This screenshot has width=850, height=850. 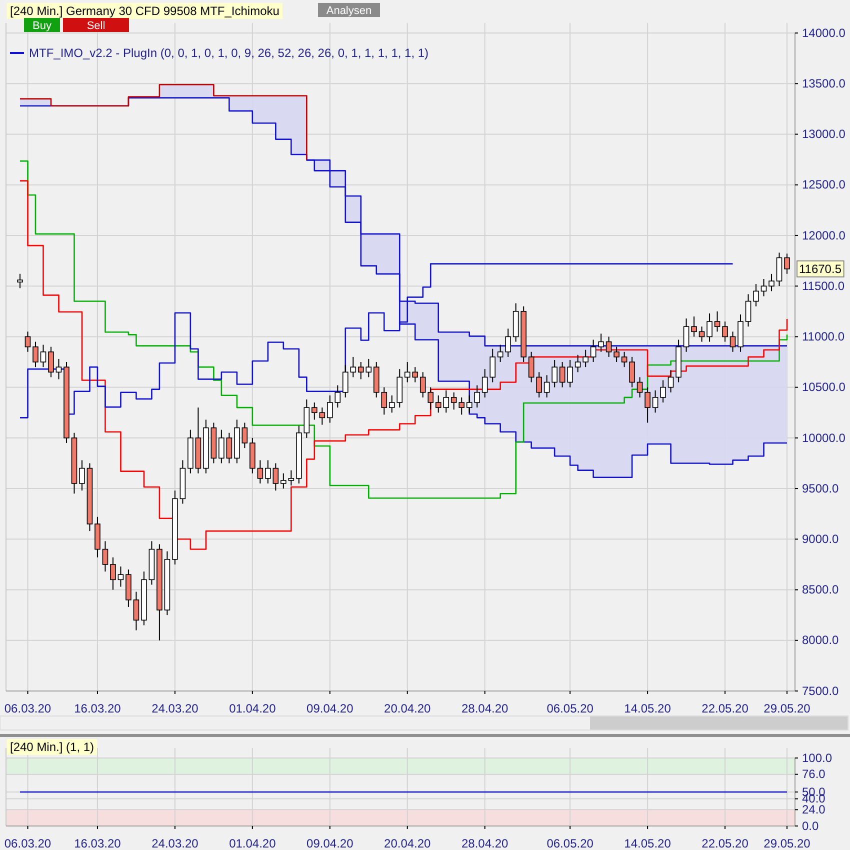 I want to click on text: 11670.5, so click(x=820, y=269).